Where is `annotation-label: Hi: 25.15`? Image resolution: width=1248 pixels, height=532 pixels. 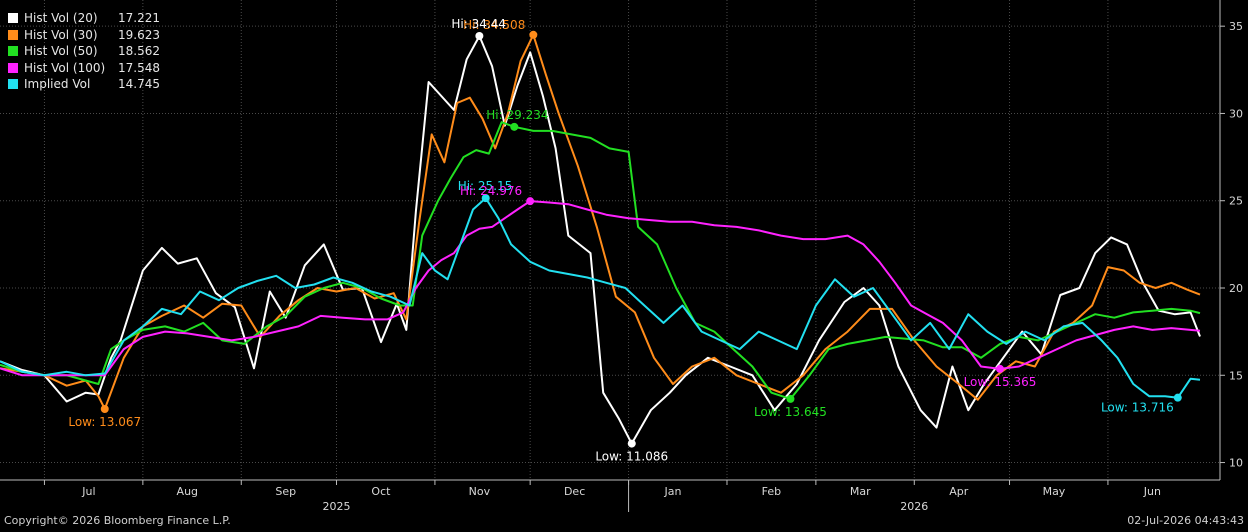
annotation-label: Hi: 25.15 is located at coordinates (485, 186).